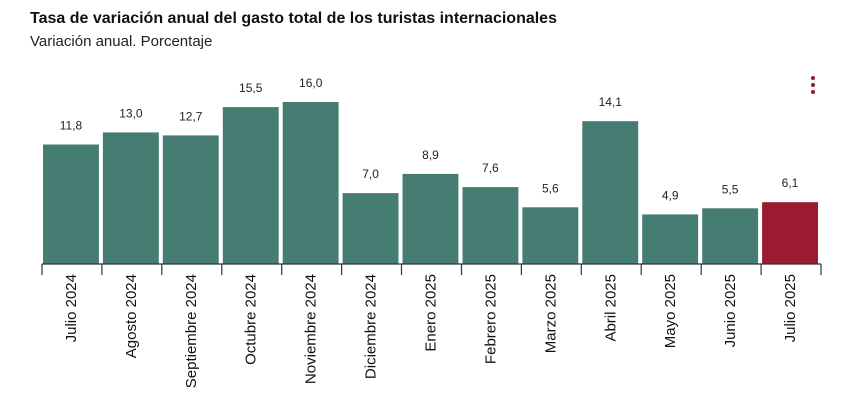 The height and width of the screenshot is (415, 841). What do you see at coordinates (131, 113) in the screenshot?
I see `bar-value-label: 13,0` at bounding box center [131, 113].